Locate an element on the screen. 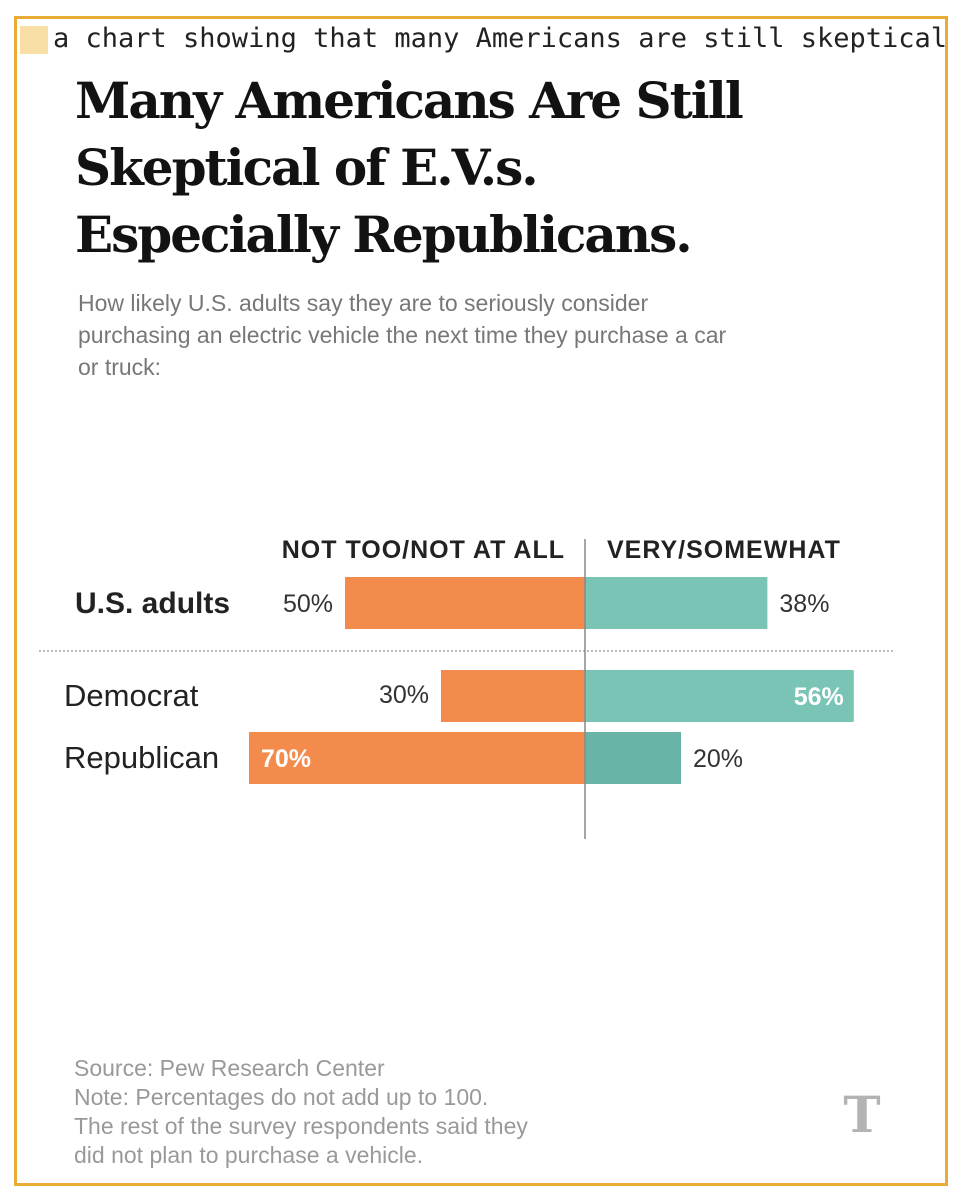  header-negative: NOT TOO/NOT AT ALL is located at coordinates (423, 550).